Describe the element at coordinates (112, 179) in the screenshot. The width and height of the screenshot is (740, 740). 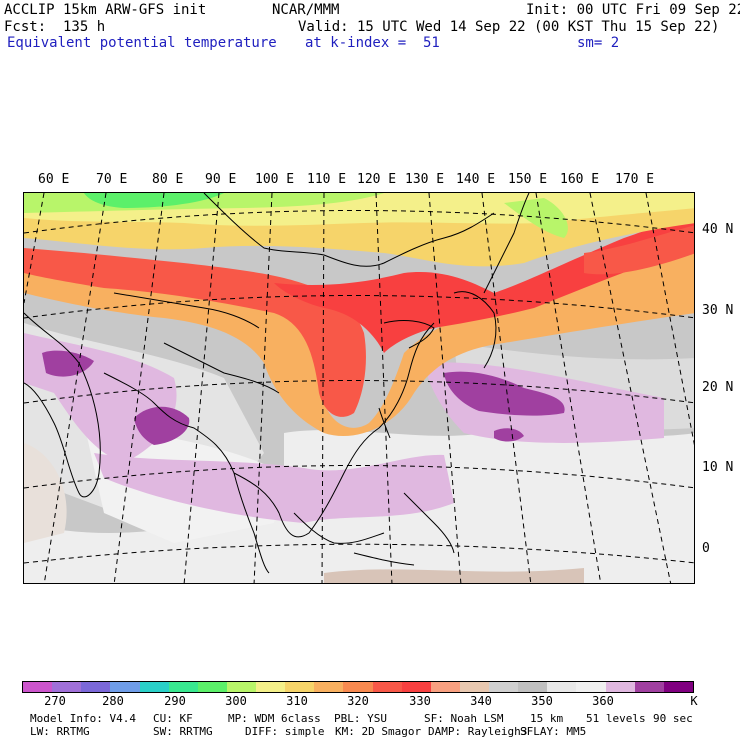
I see `longitude-label: 70 E` at that location.